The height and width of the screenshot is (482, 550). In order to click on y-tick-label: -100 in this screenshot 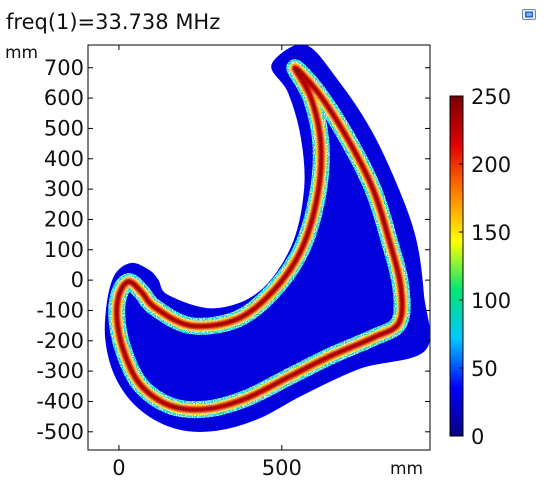, I will do `click(60, 310)`.